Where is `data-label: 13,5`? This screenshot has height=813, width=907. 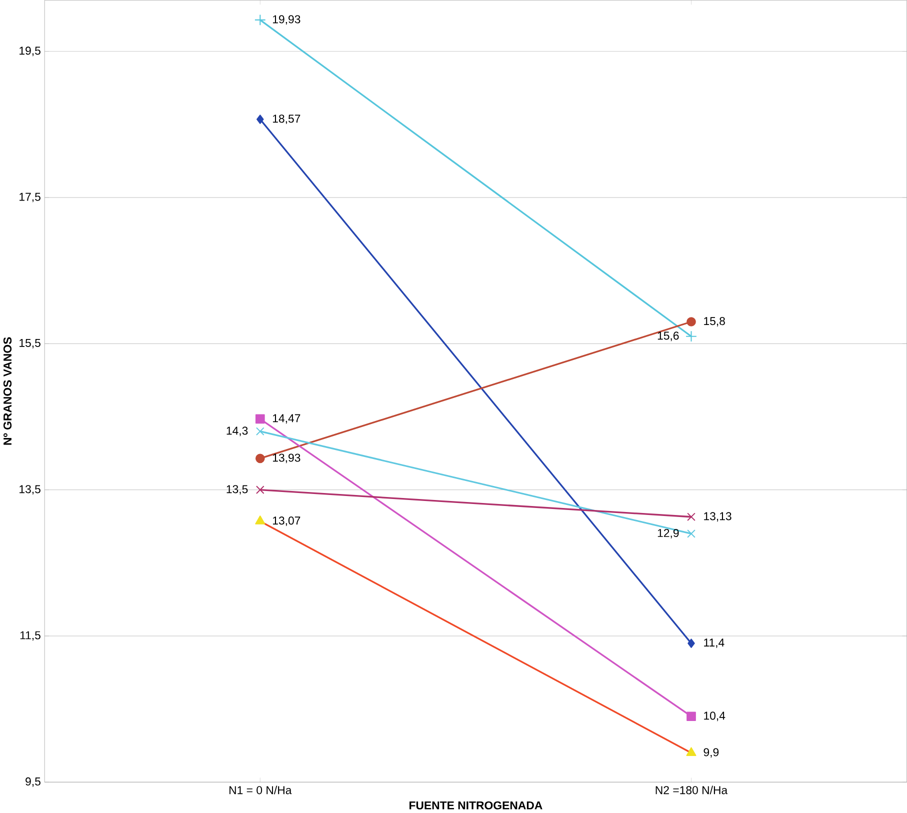 data-label: 13,5 is located at coordinates (237, 490).